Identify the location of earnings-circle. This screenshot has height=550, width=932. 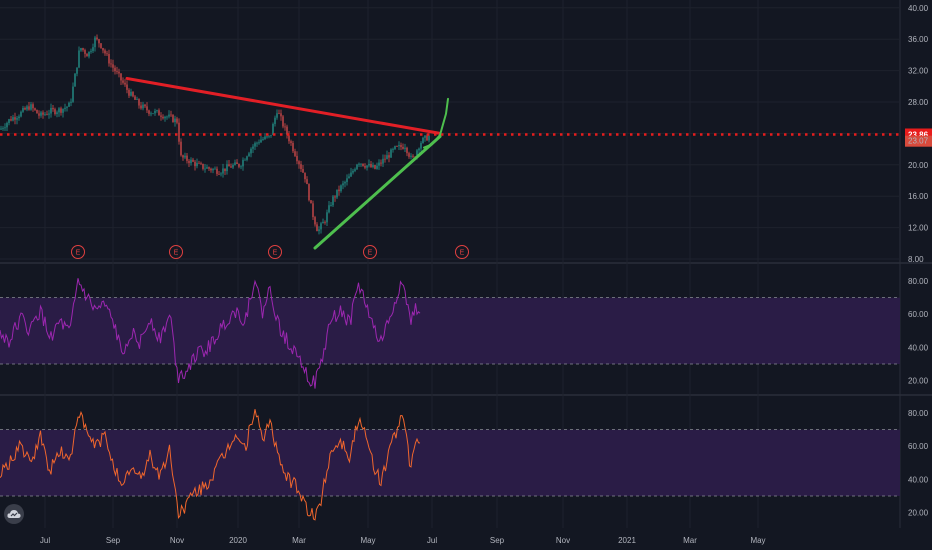
(176, 252).